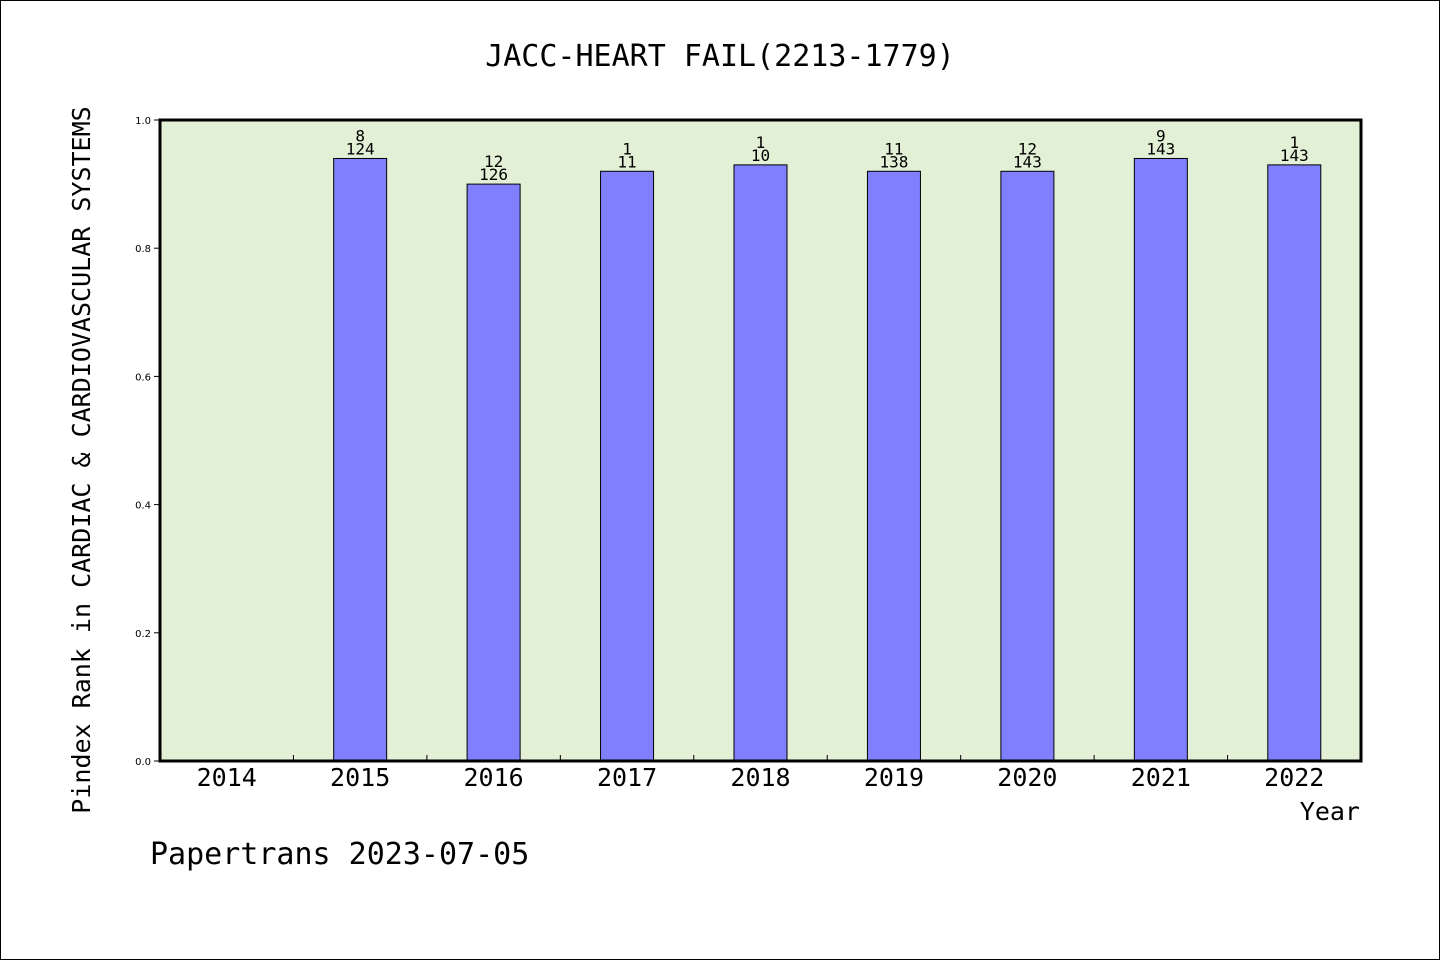 The height and width of the screenshot is (960, 1440). What do you see at coordinates (143, 762) in the screenshot?
I see `y-tick-label: 0.0` at bounding box center [143, 762].